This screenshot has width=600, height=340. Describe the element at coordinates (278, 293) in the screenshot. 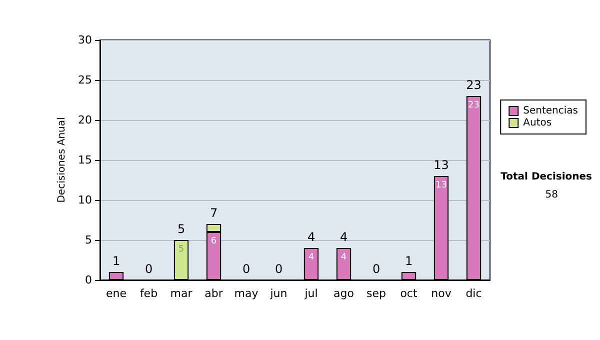

I see `x-tick-label: jun` at that location.